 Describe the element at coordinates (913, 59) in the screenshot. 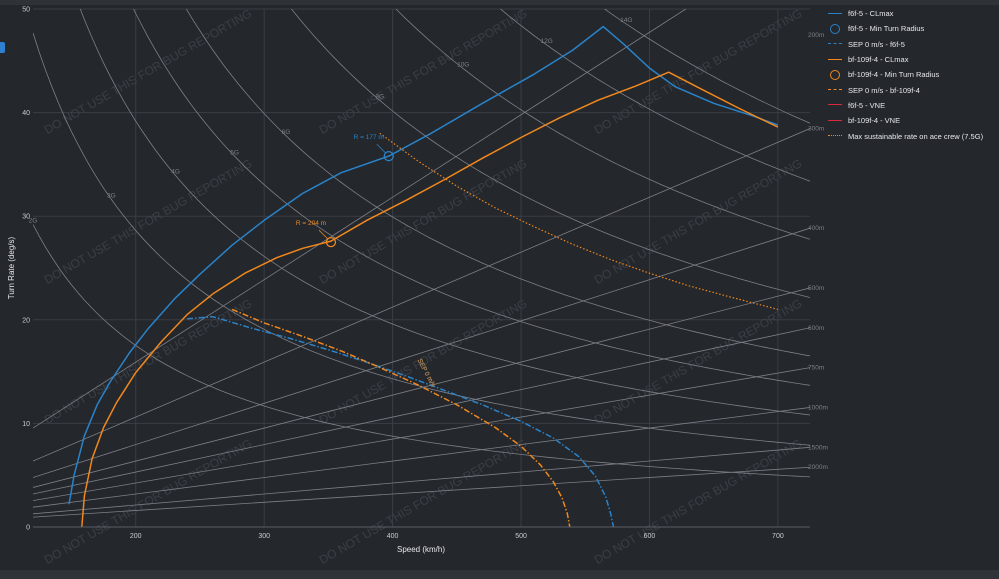

I see `legend-item: bf-109f-4 - CLmax` at that location.